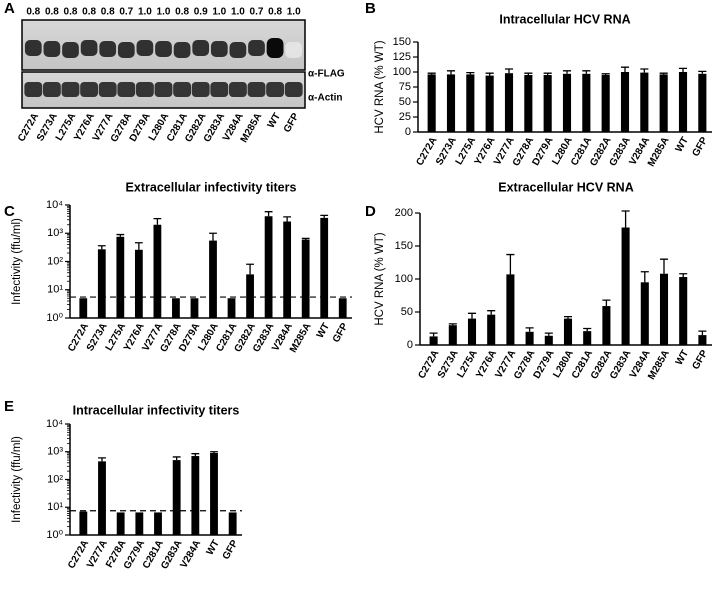 The height and width of the screenshot is (596, 720). Describe the element at coordinates (380, 86) in the screenshot. I see `y-axis-label: HCV RNA (% WT)` at that location.